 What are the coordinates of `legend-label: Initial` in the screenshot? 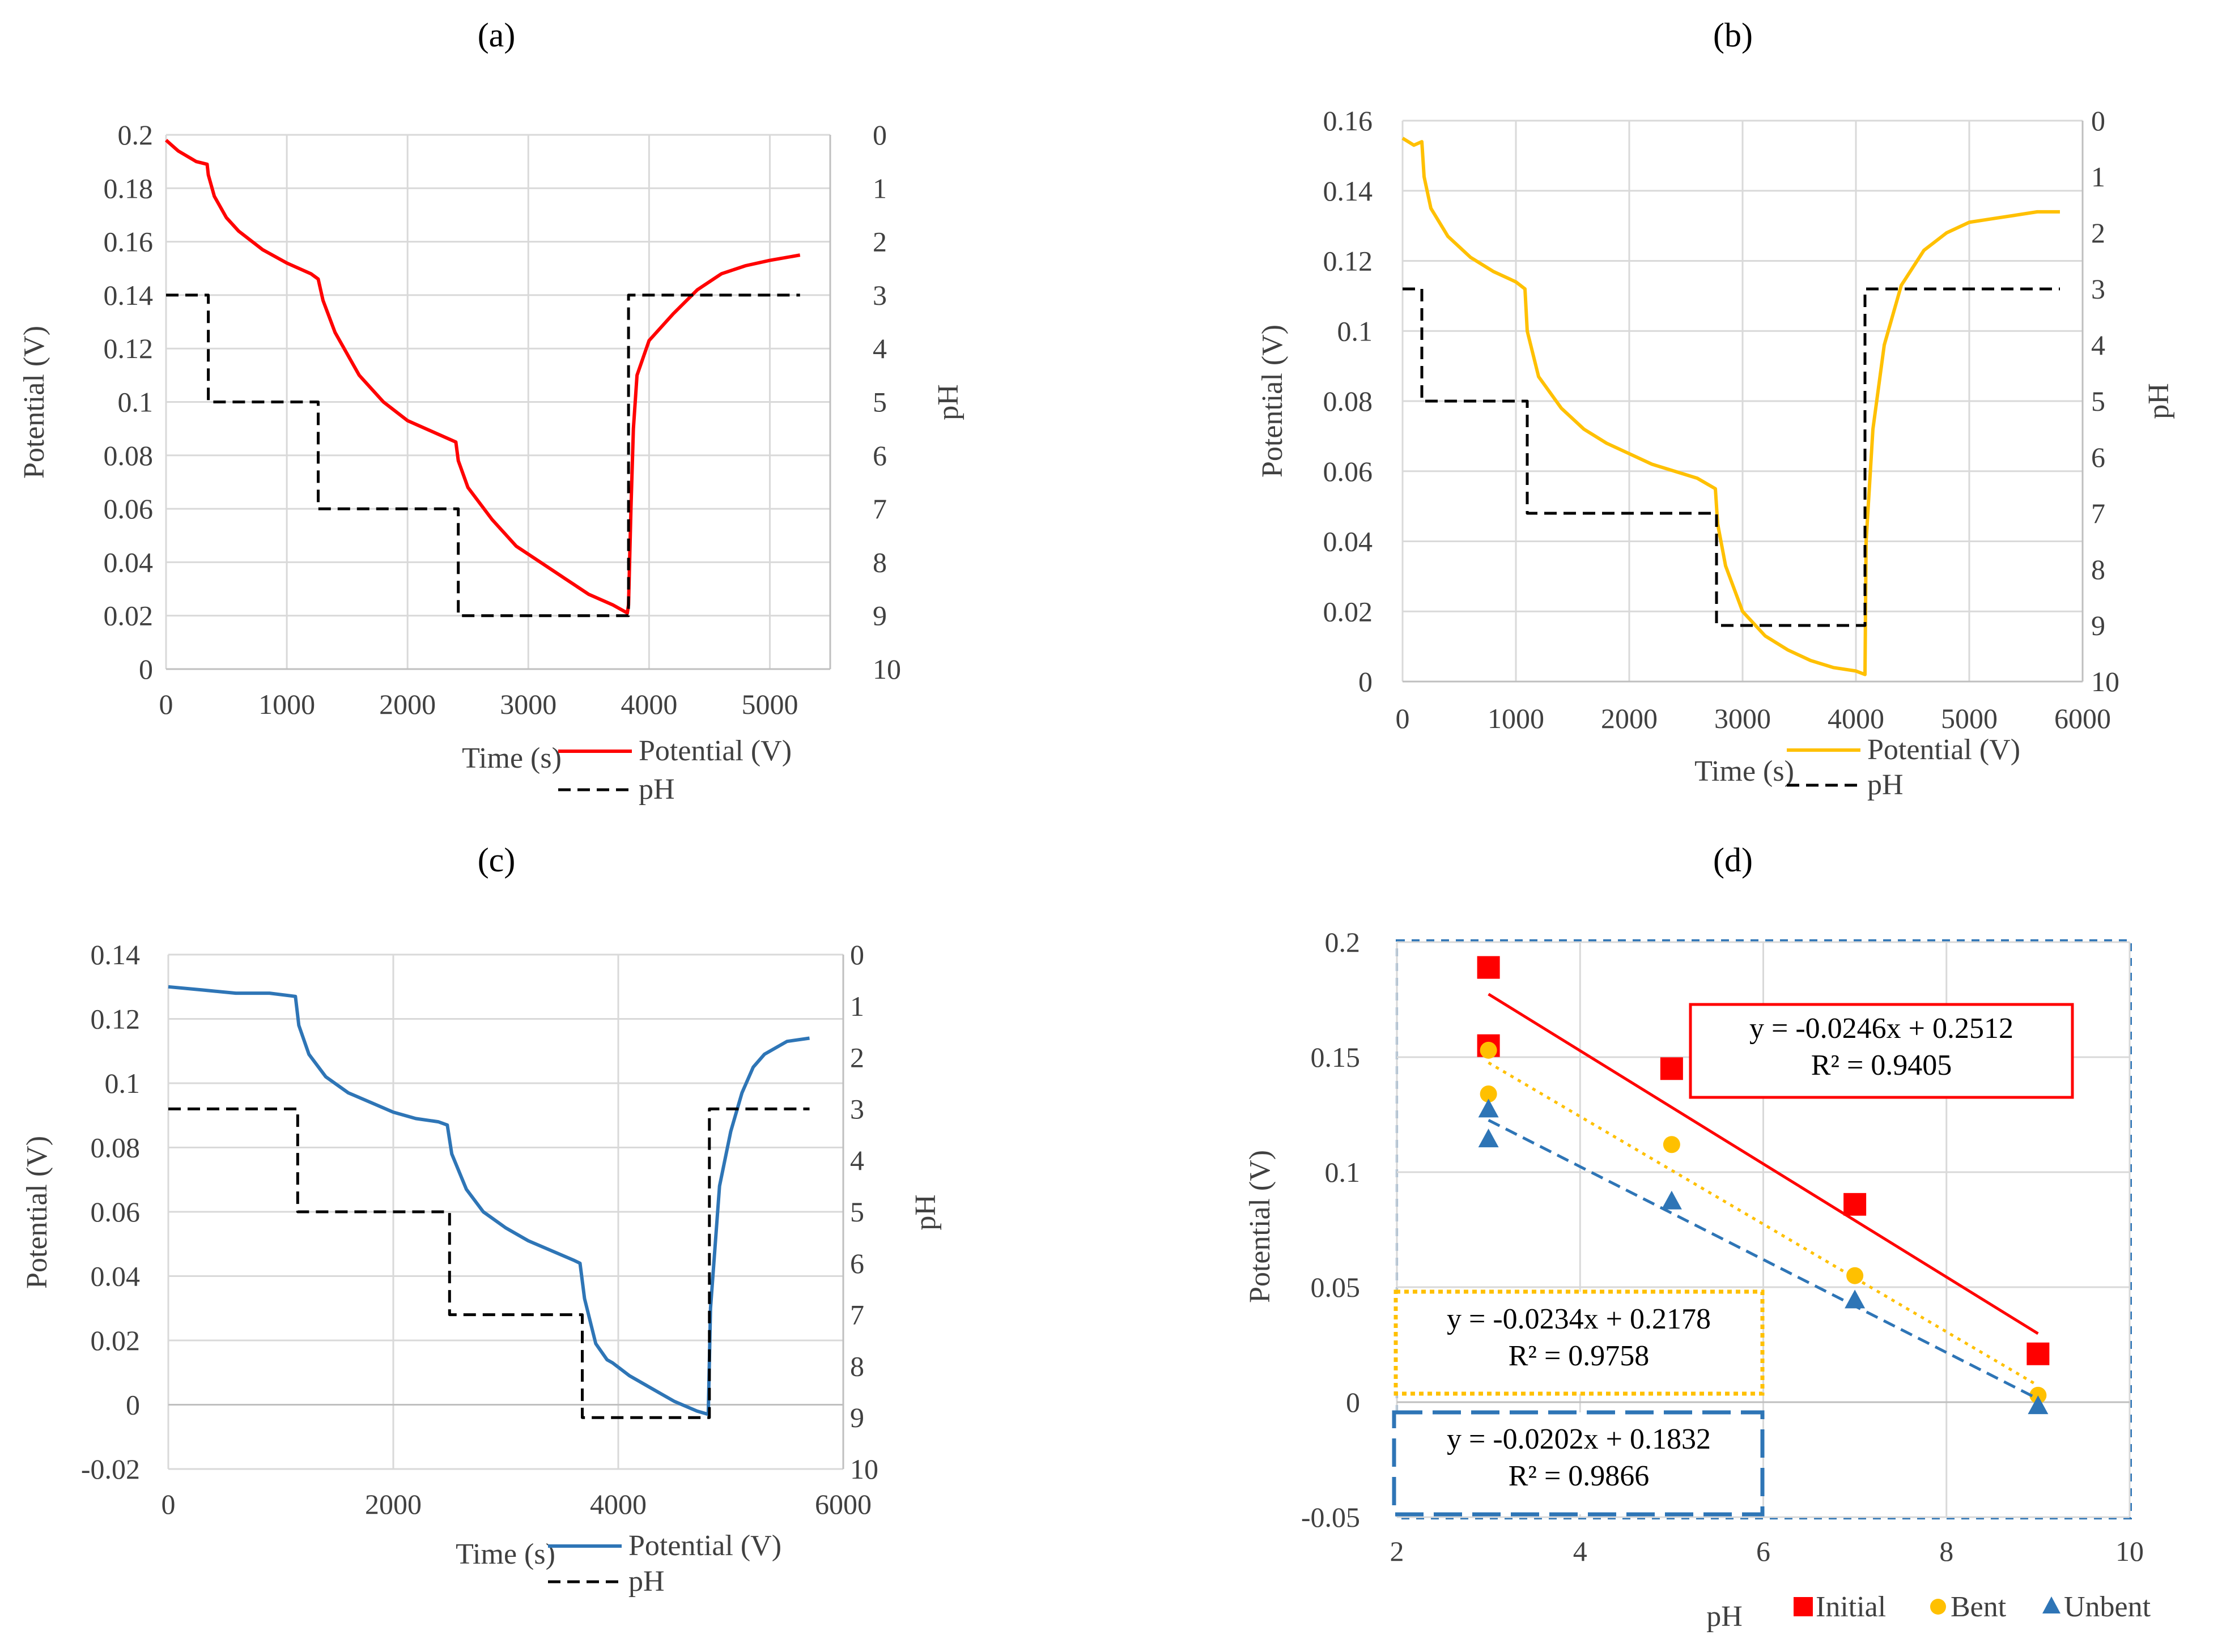 It's located at (1851, 1607).